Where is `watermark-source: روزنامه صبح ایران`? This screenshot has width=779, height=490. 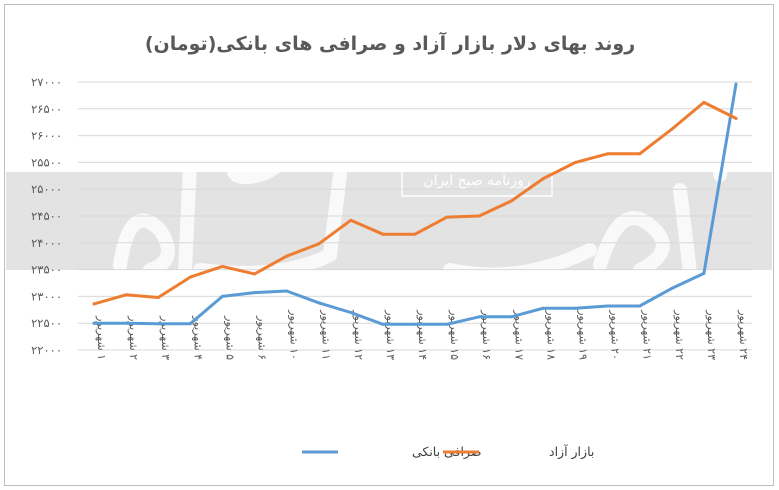
watermark-source: روزنامه صبح ایران is located at coordinates (476, 181).